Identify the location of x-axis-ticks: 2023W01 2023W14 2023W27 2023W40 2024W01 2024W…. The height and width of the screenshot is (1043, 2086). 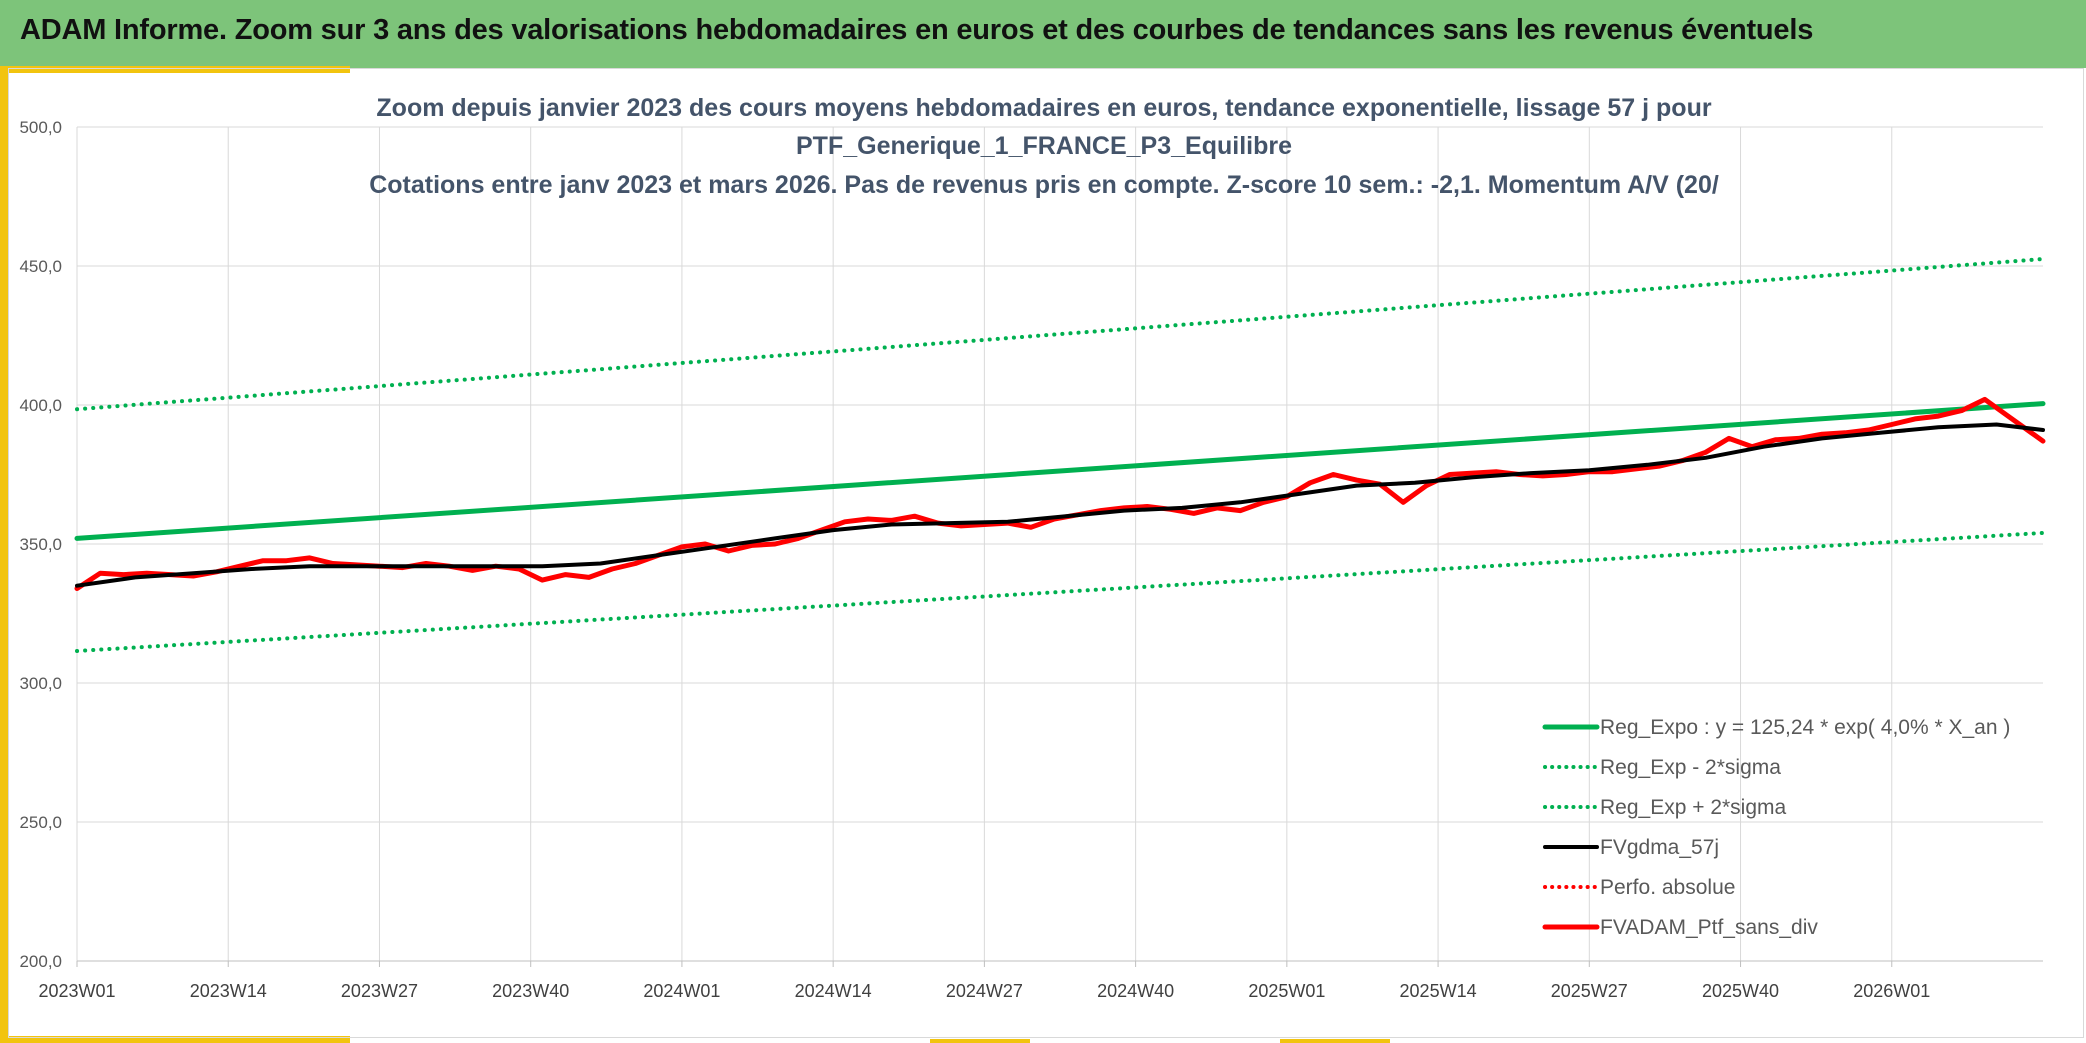
(984, 991).